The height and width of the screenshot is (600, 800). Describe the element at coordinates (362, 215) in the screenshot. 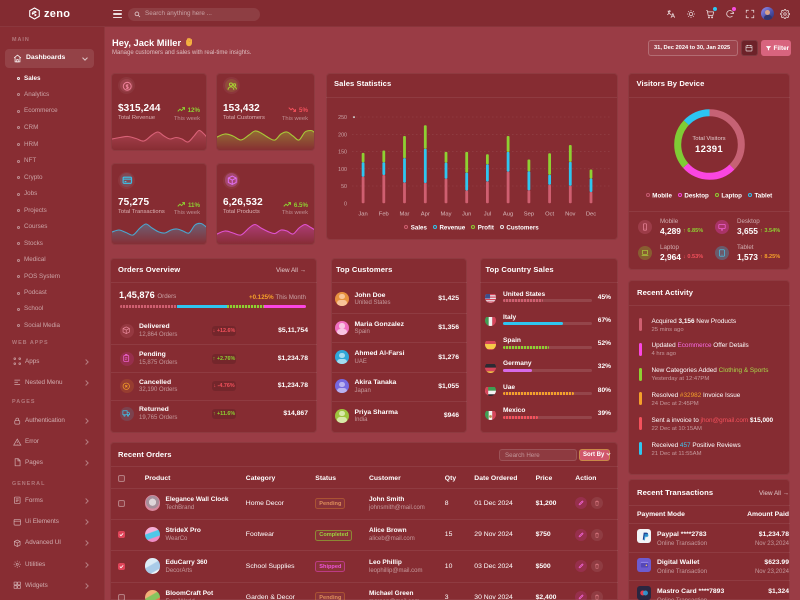

I see `svg-text: Jan` at that location.